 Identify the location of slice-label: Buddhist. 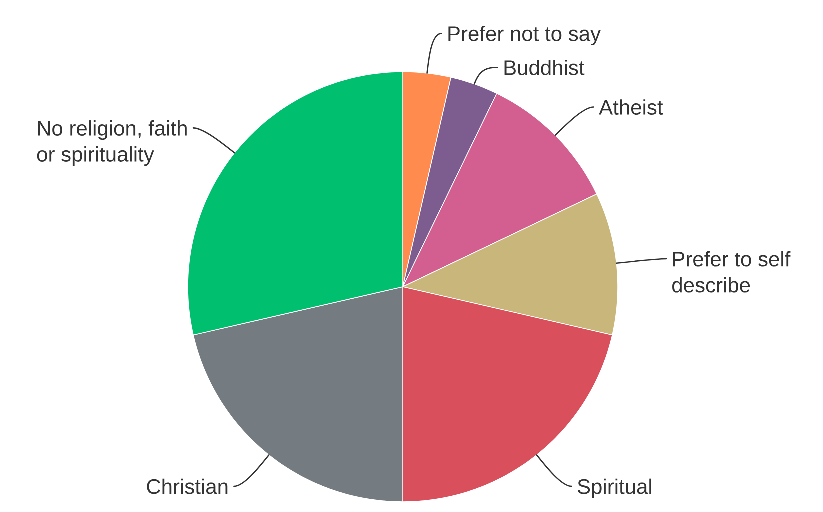
(544, 68).